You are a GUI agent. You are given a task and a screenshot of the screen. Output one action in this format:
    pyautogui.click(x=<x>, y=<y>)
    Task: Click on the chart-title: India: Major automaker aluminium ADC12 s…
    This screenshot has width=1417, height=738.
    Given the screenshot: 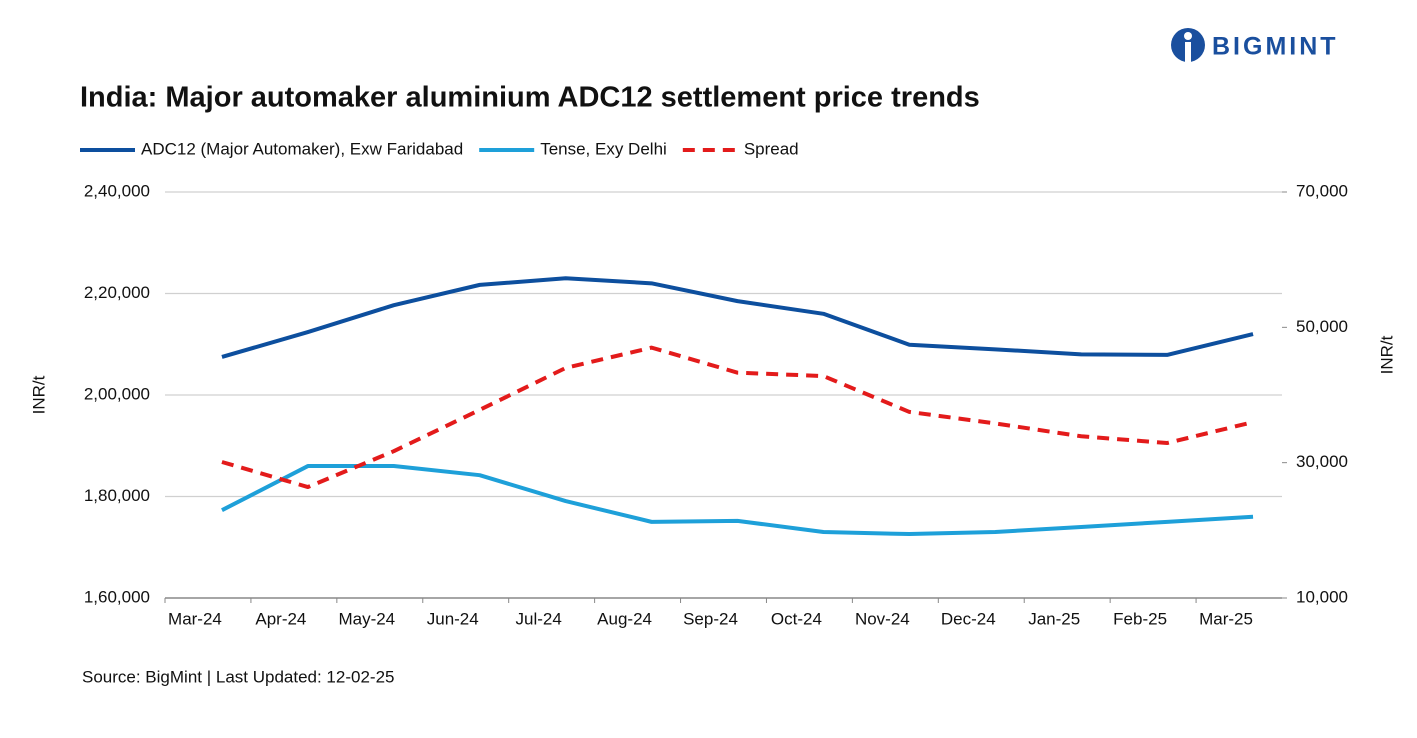 What is the action you would take?
    pyautogui.click(x=530, y=98)
    